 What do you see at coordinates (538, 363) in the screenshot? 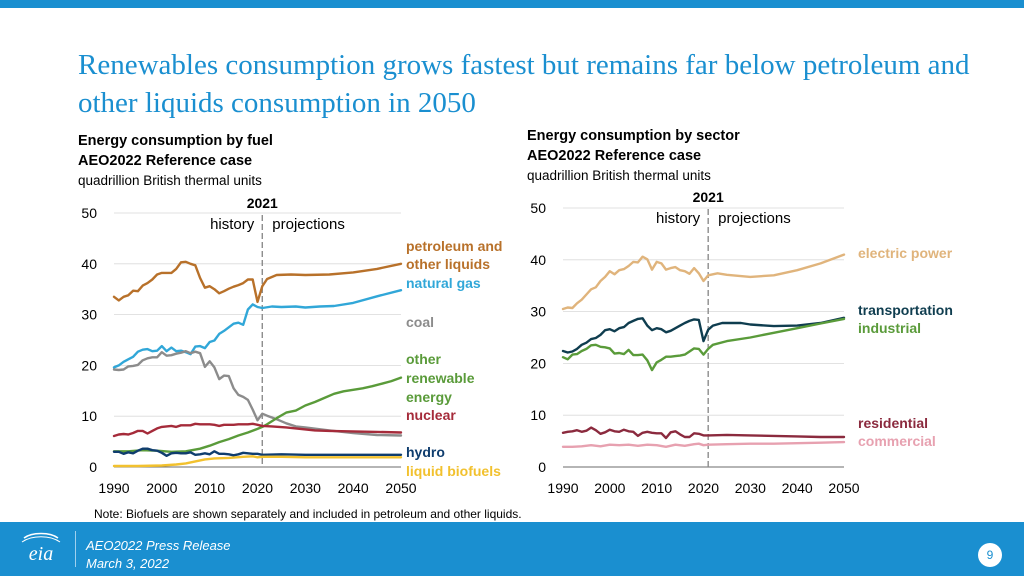
I see `sector-y-tick-label: 20` at bounding box center [538, 363].